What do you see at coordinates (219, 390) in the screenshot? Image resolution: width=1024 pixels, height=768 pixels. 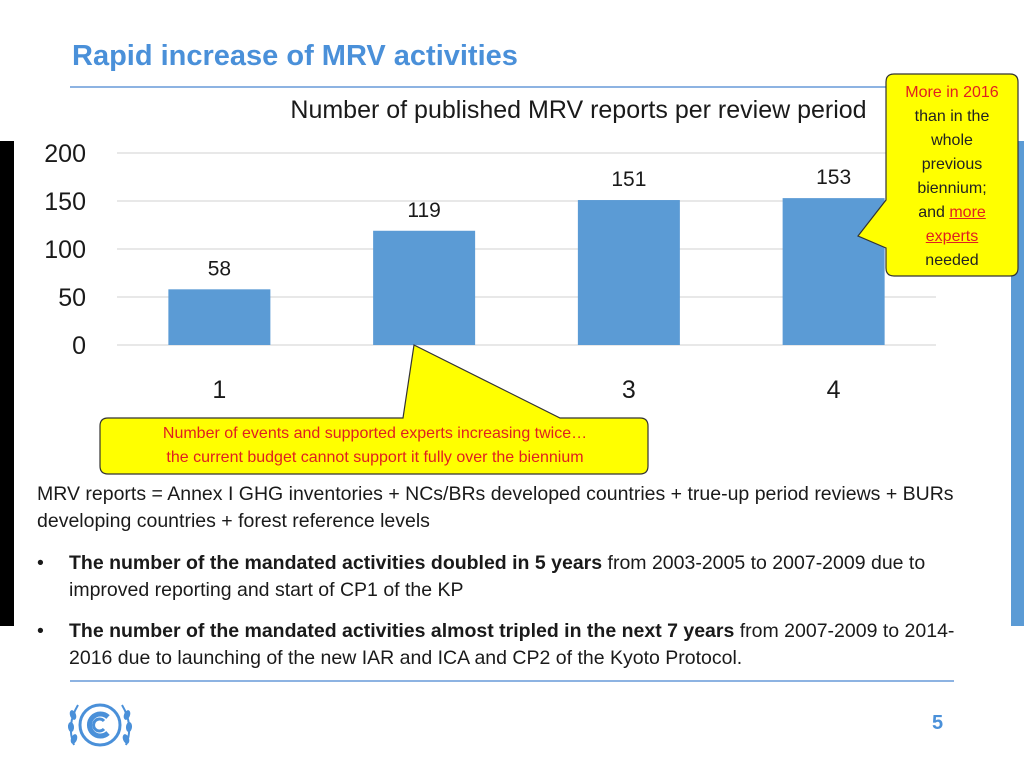 I see `x-tick-label: 1` at bounding box center [219, 390].